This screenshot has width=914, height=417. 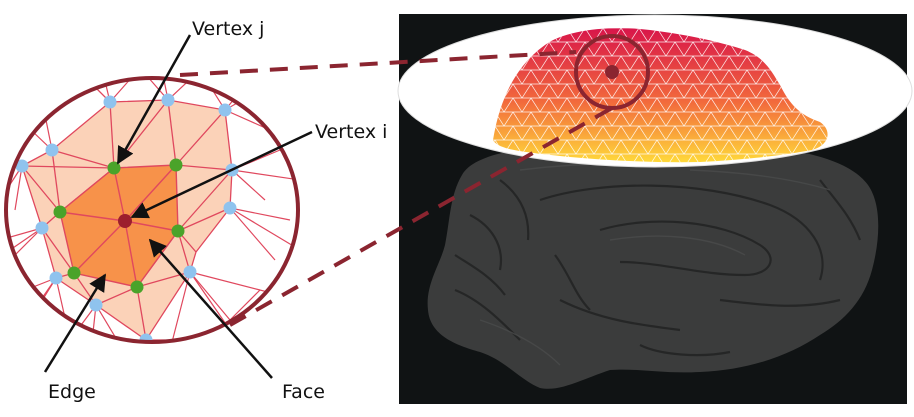 I want to click on zoom-region-vertex, so click(x=612, y=72).